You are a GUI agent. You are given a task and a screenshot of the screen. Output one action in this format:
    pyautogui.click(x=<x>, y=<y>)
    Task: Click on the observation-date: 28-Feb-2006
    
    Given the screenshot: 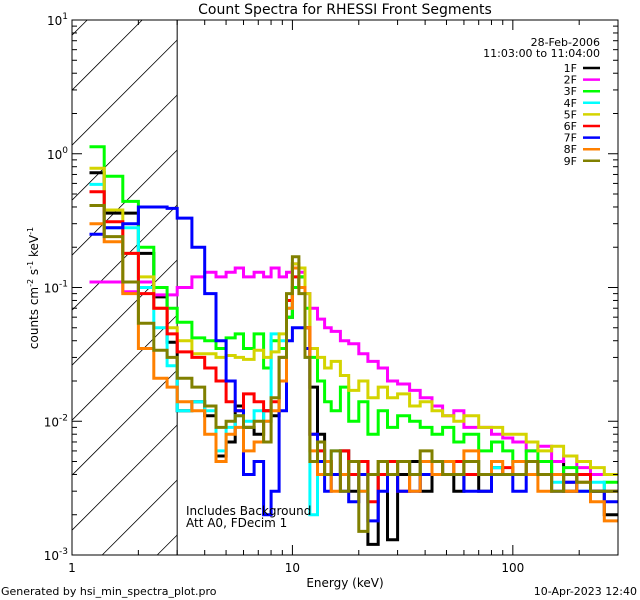 What is the action you would take?
    pyautogui.click(x=565, y=42)
    